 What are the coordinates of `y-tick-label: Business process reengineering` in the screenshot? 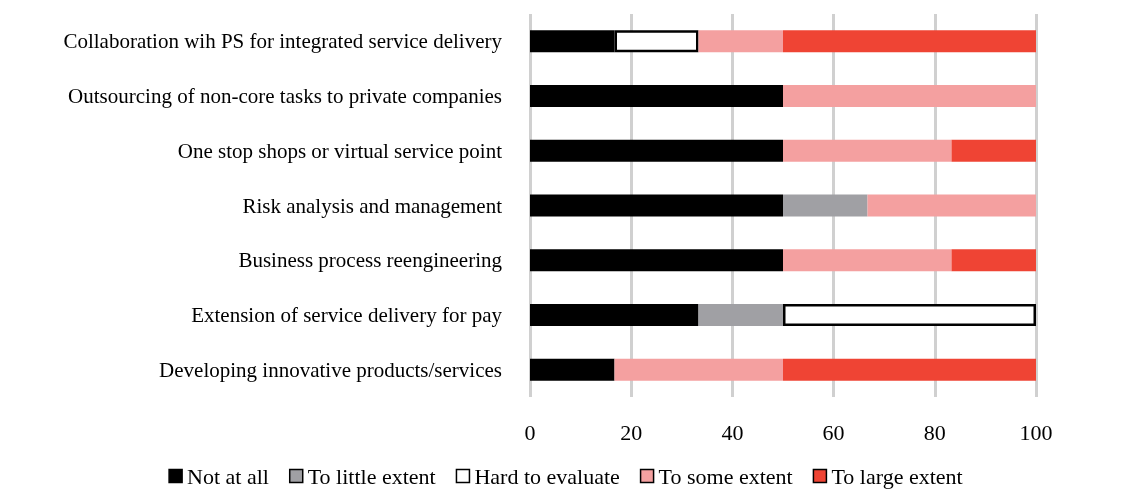 It's located at (370, 260).